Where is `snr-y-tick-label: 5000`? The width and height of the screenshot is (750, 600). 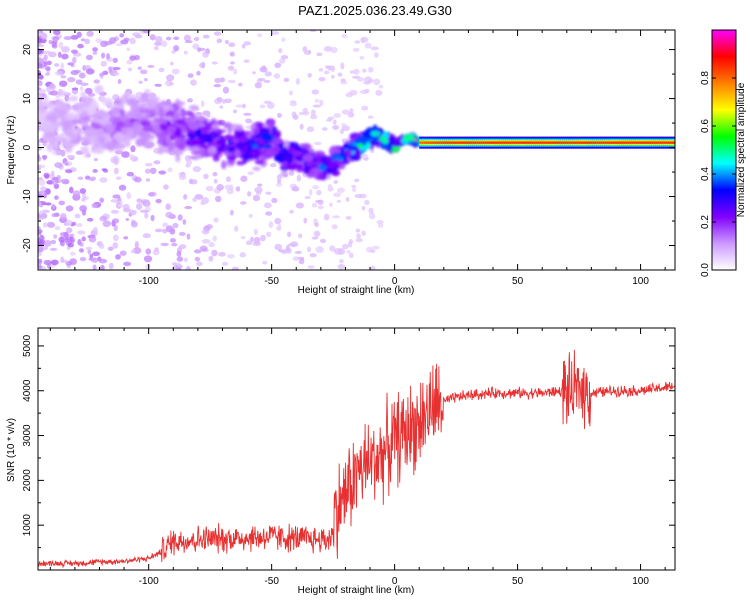
snr-y-tick-label: 5000 is located at coordinates (27, 345).